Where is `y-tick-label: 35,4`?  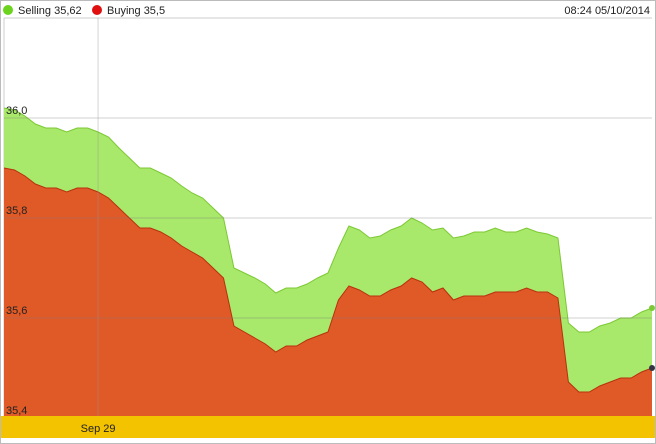
y-tick-label: 35,4 is located at coordinates (16, 411).